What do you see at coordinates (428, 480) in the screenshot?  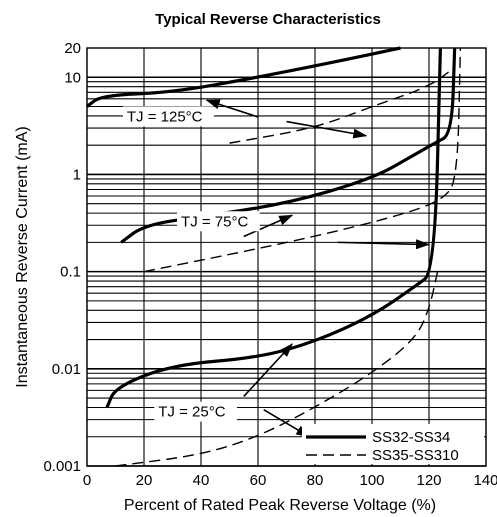 I see `x-tick-label: 120` at bounding box center [428, 480].